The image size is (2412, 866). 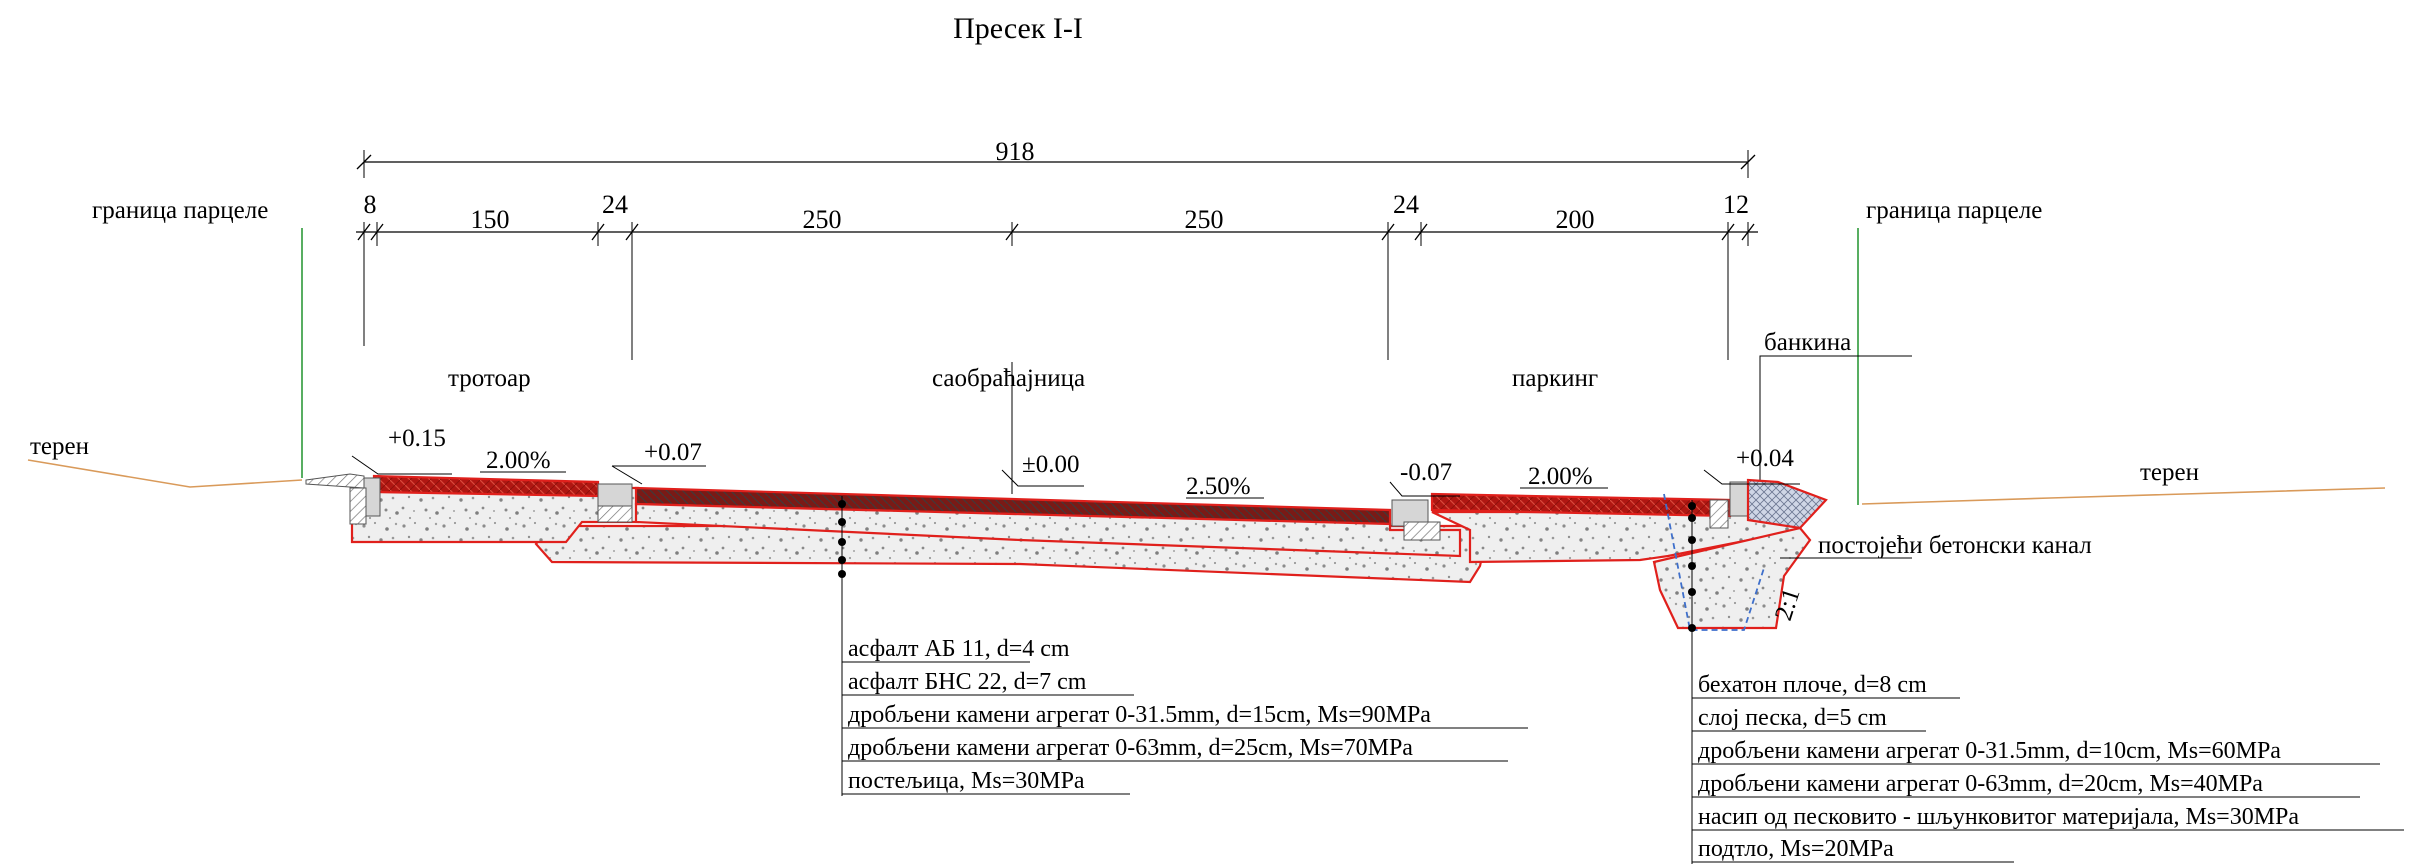 I want to click on elevation-sidewalk-outer: +0.15, so click(x=417, y=438).